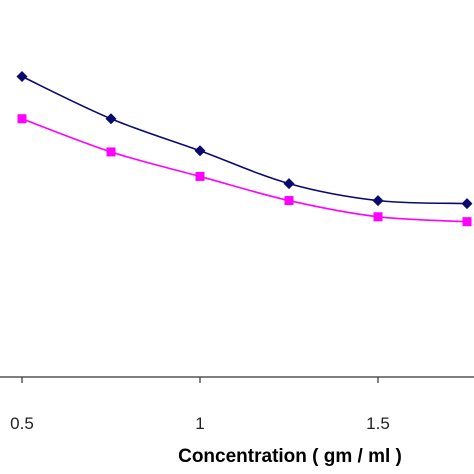 This screenshot has width=474, height=474. Describe the element at coordinates (22, 423) in the screenshot. I see `x-tick-label: 0.5` at that location.